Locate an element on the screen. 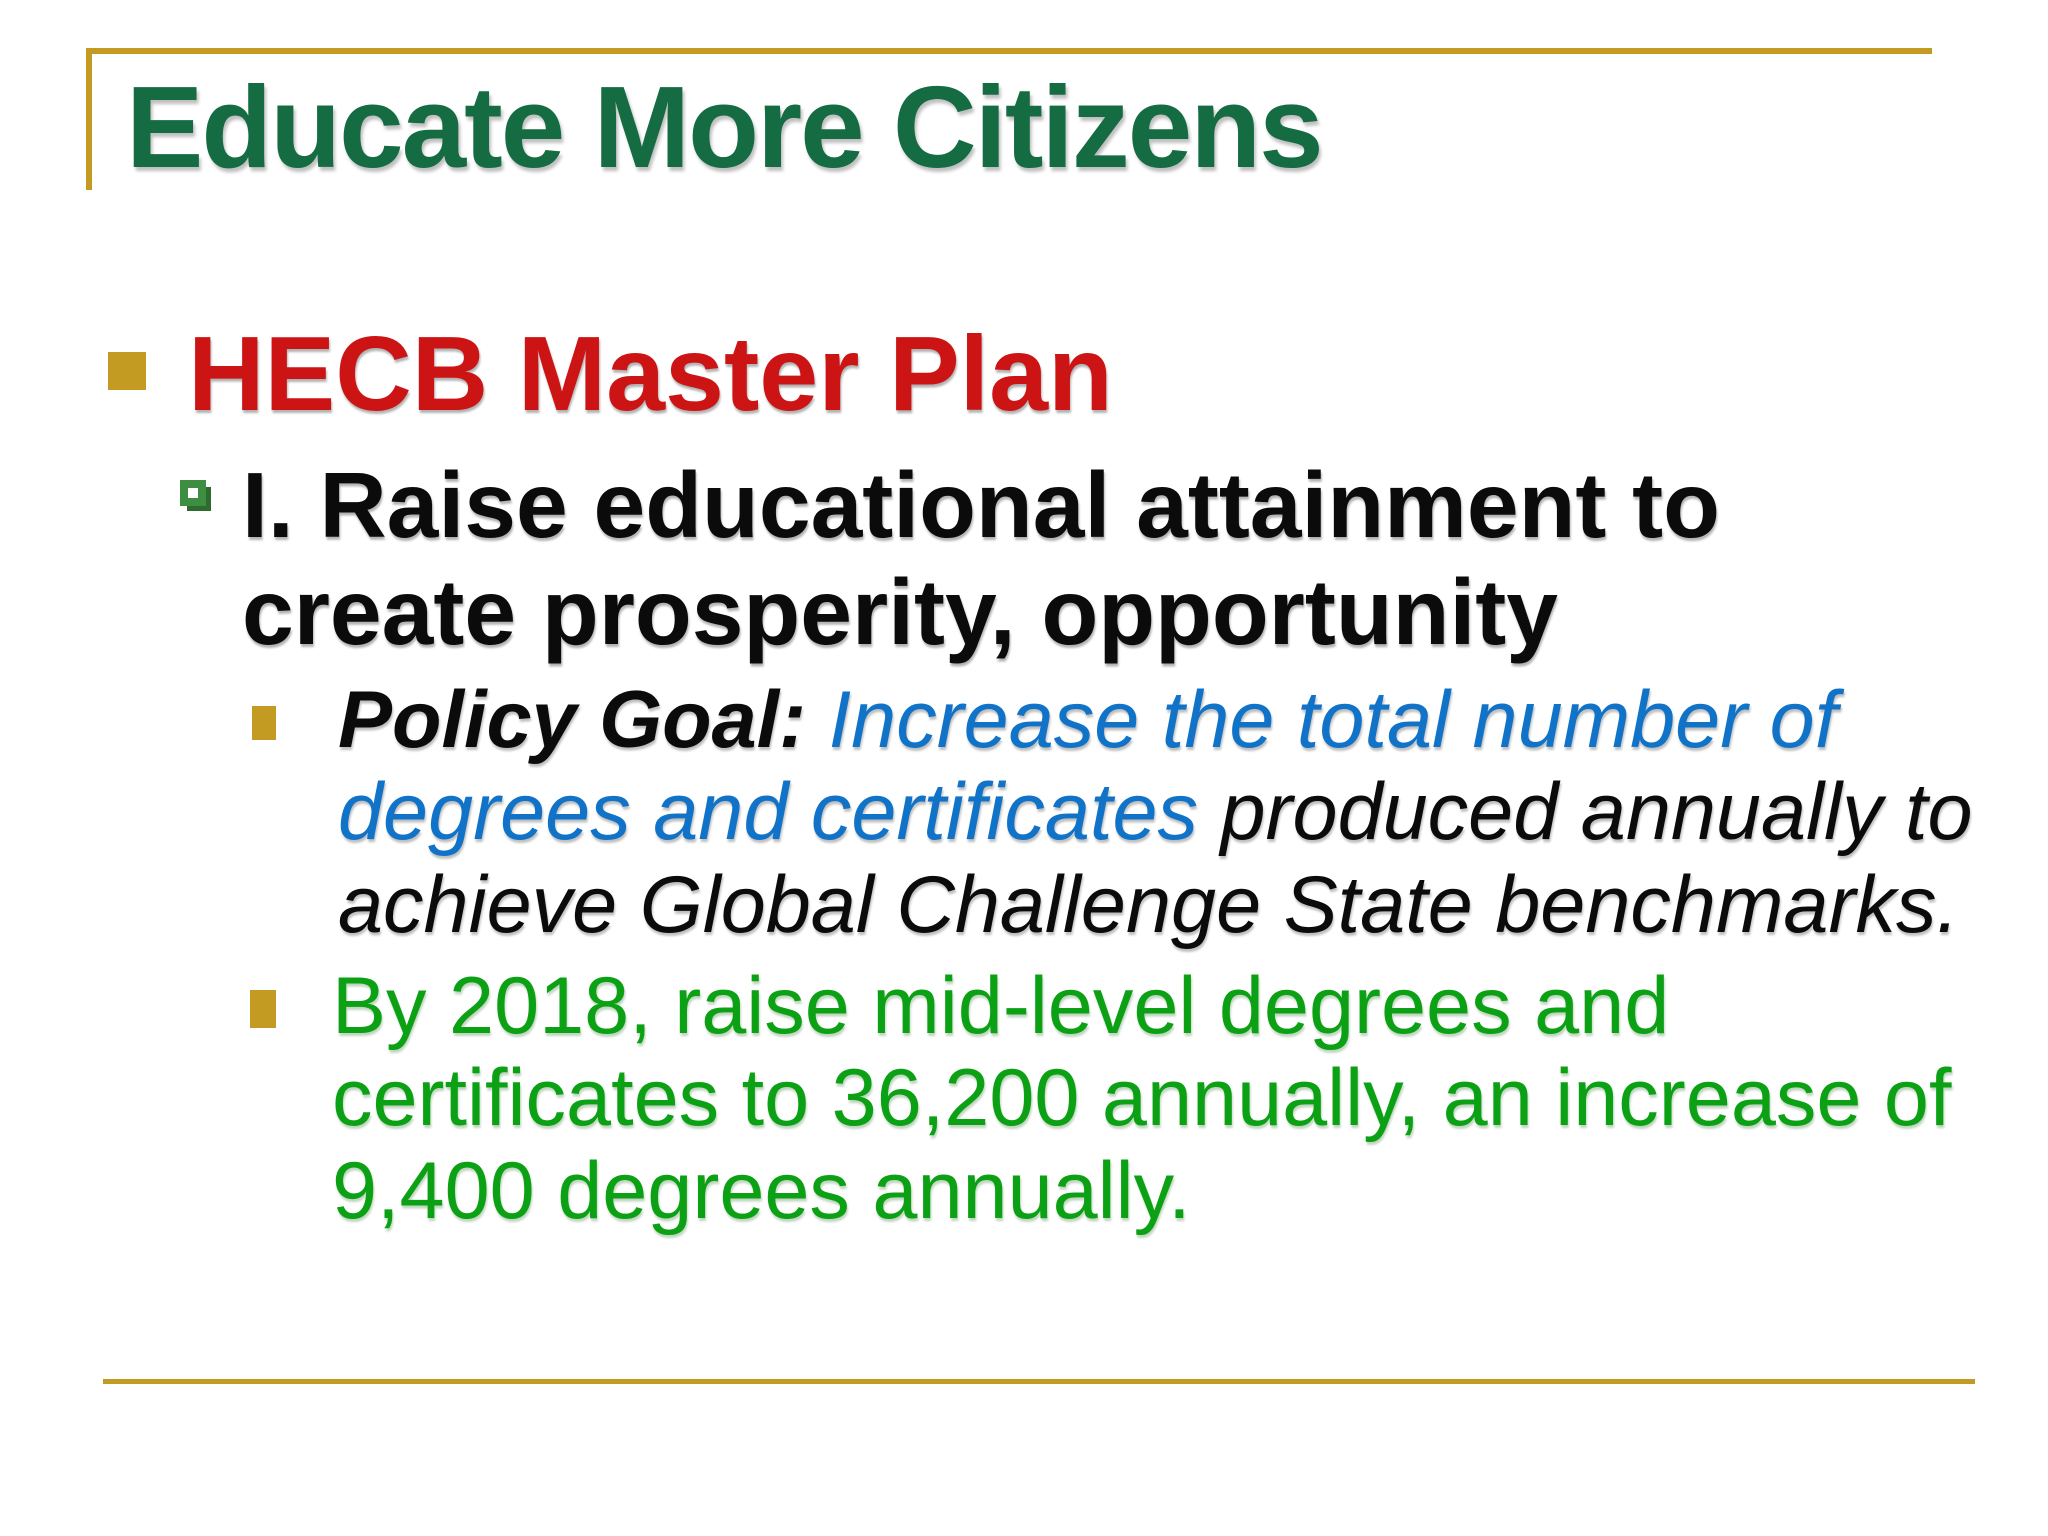  policy-black-text: produced annually to is located at coordinates (1596, 812).